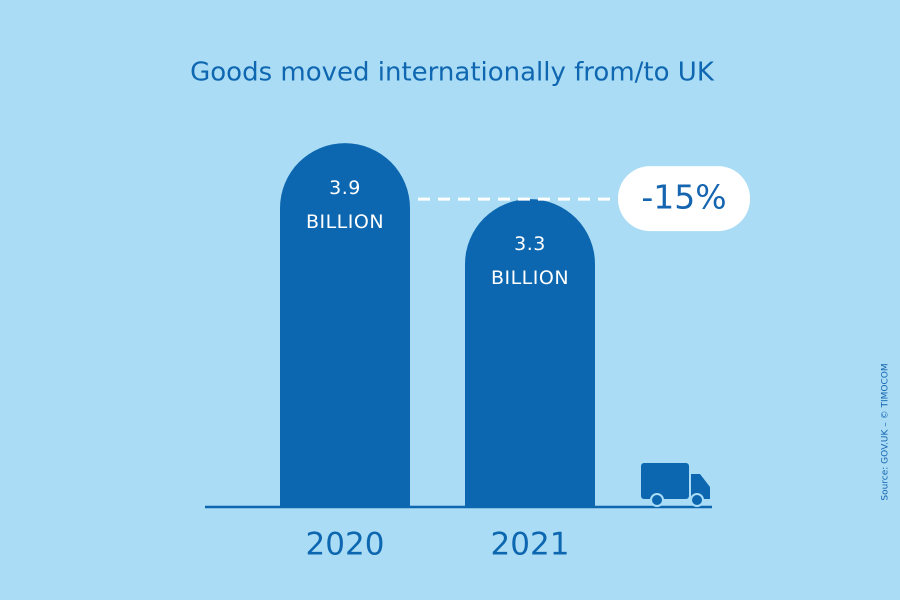 This screenshot has width=900, height=600. I want to click on annotation-pill, so click(684, 199).